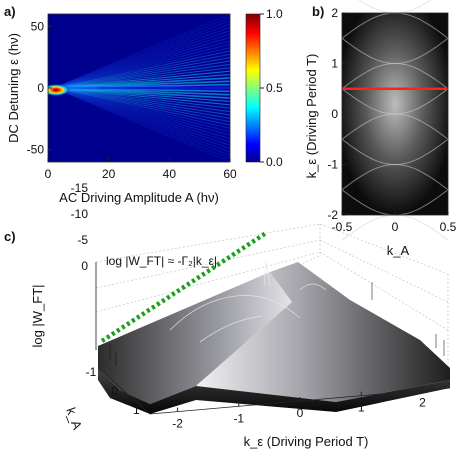  Describe the element at coordinates (274, 14) in the screenshot. I see `colorbar-tick-label: 1.0` at that location.